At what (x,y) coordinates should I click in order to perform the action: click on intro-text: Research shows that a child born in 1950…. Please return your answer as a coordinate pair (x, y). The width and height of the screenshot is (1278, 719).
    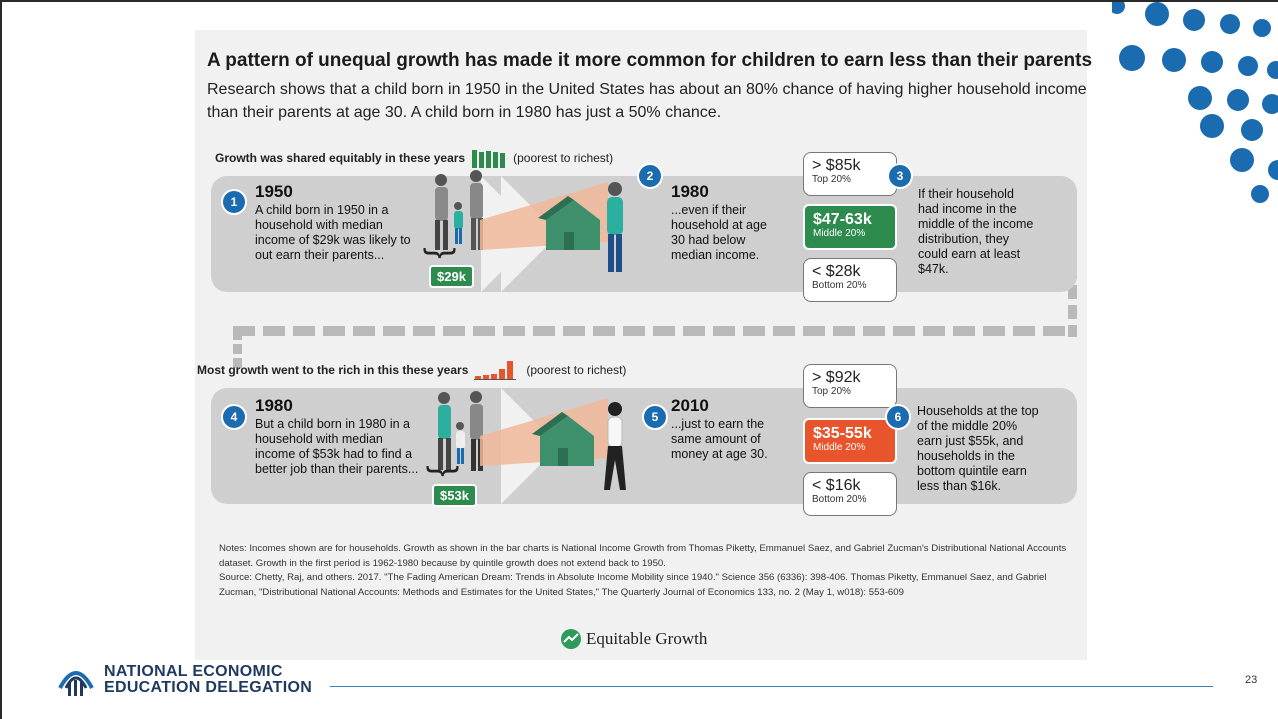
    Looking at the image, I should click on (647, 101).